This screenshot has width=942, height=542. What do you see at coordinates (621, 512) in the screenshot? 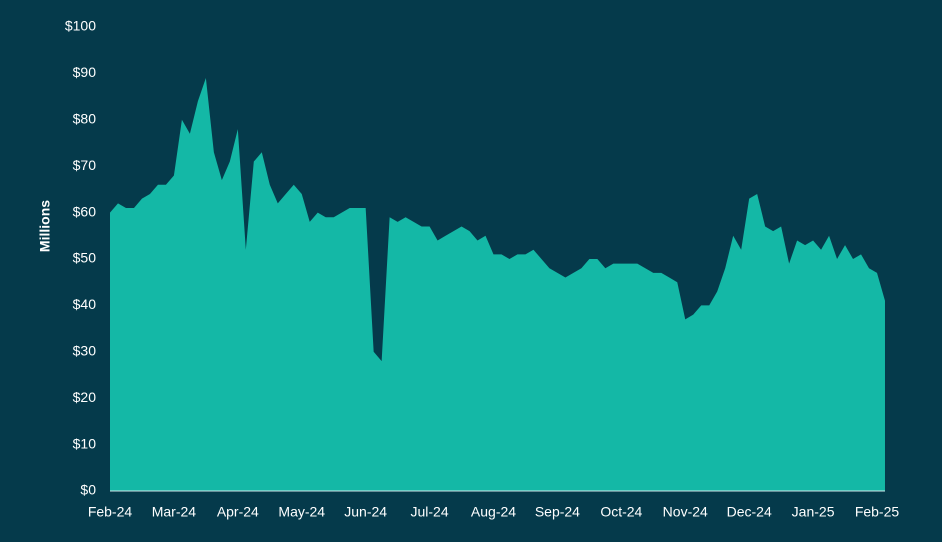
I see `x-tick-label: Oct-24` at bounding box center [621, 512].